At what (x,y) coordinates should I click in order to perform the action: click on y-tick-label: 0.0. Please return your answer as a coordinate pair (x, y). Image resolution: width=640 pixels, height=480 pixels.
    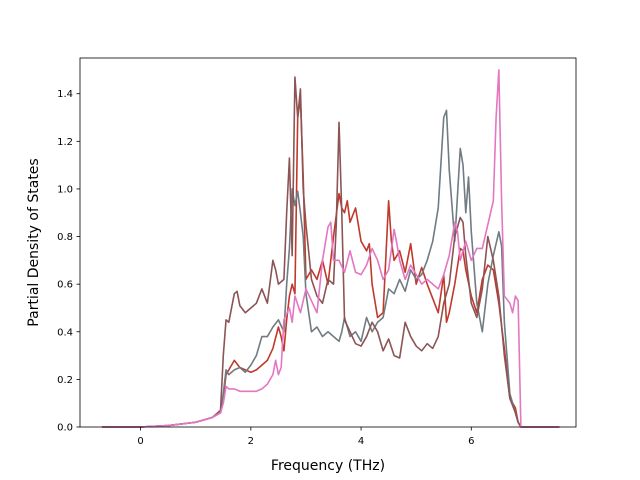
    Looking at the image, I should click on (65, 428).